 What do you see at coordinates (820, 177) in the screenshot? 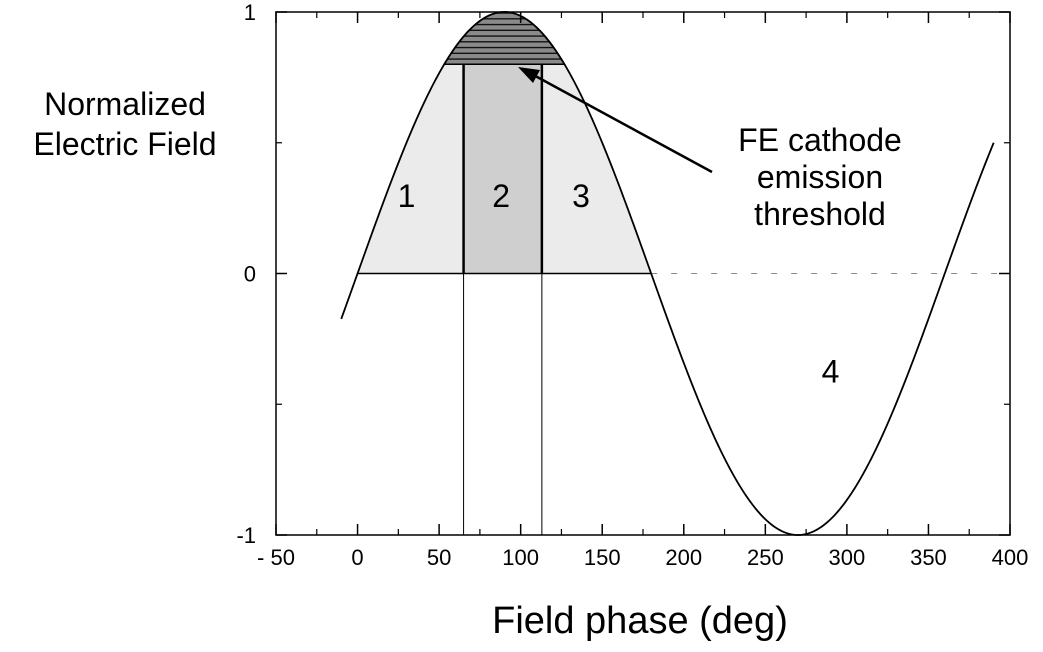
I see `threshold-annotation: FE cathode emission threshold` at bounding box center [820, 177].